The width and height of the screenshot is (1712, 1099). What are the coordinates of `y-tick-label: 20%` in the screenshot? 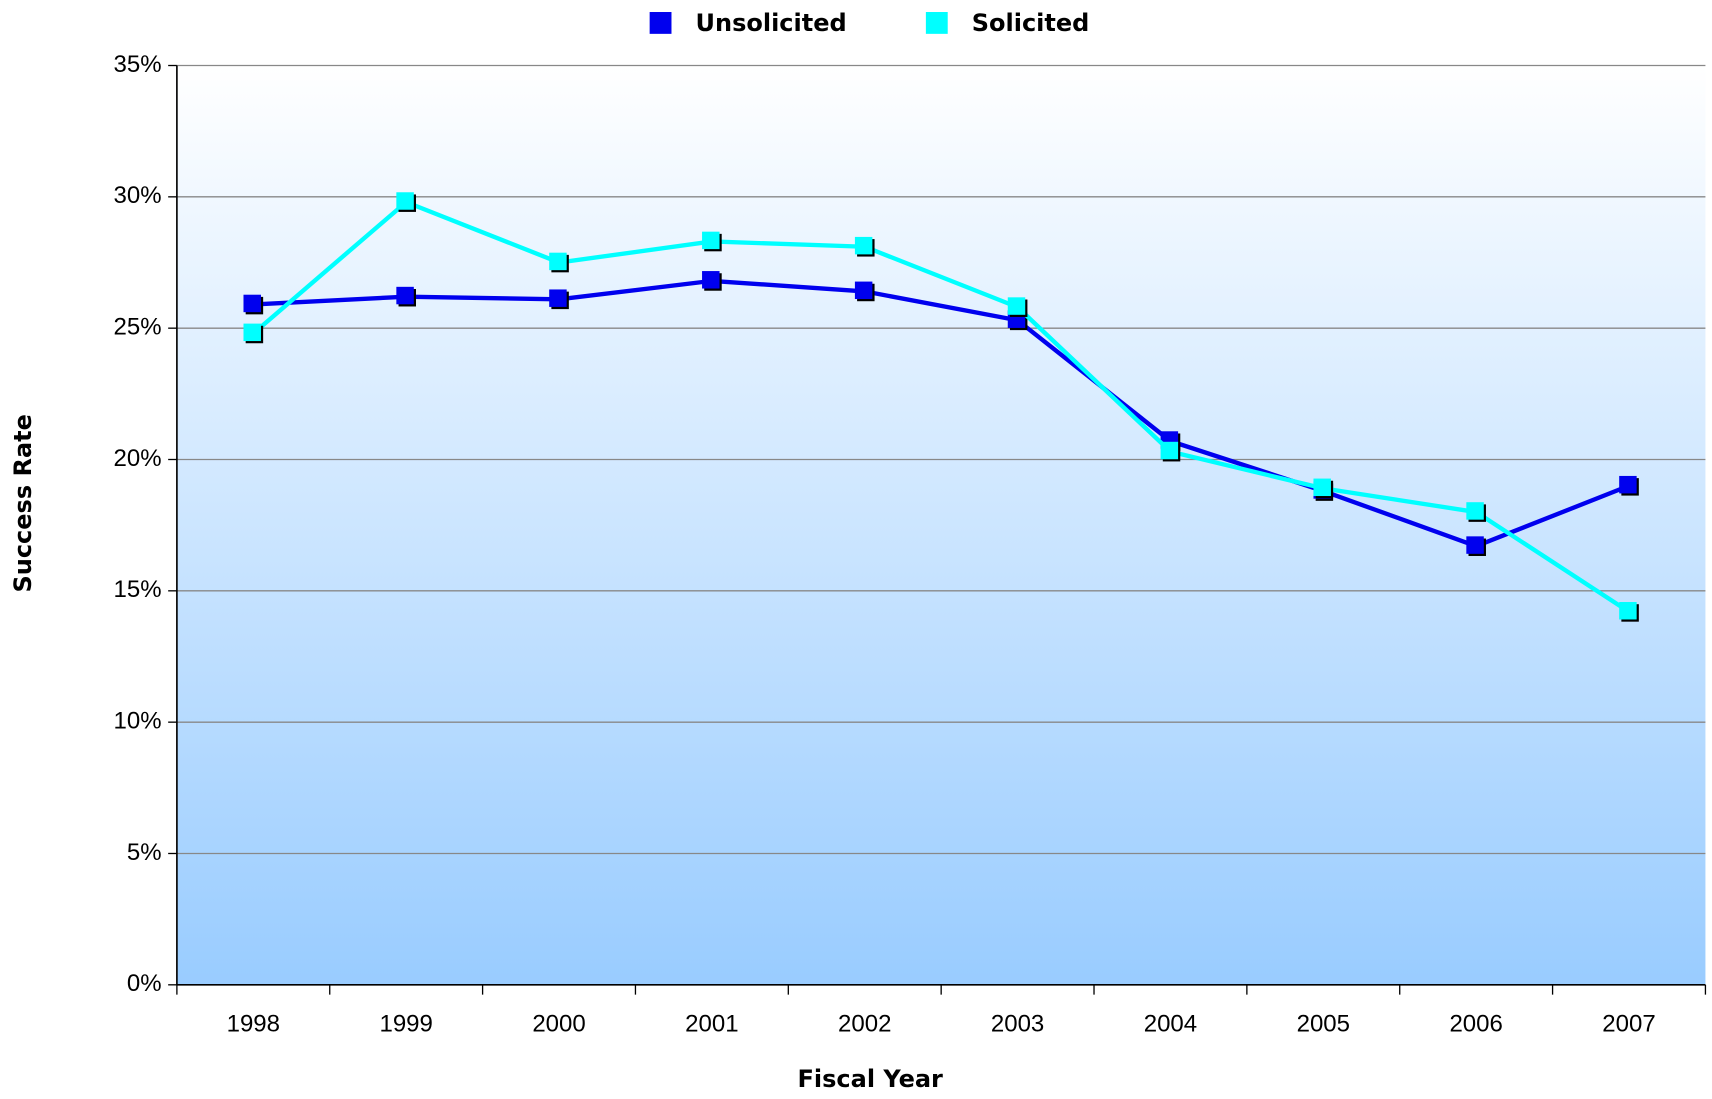 It's located at (138, 458).